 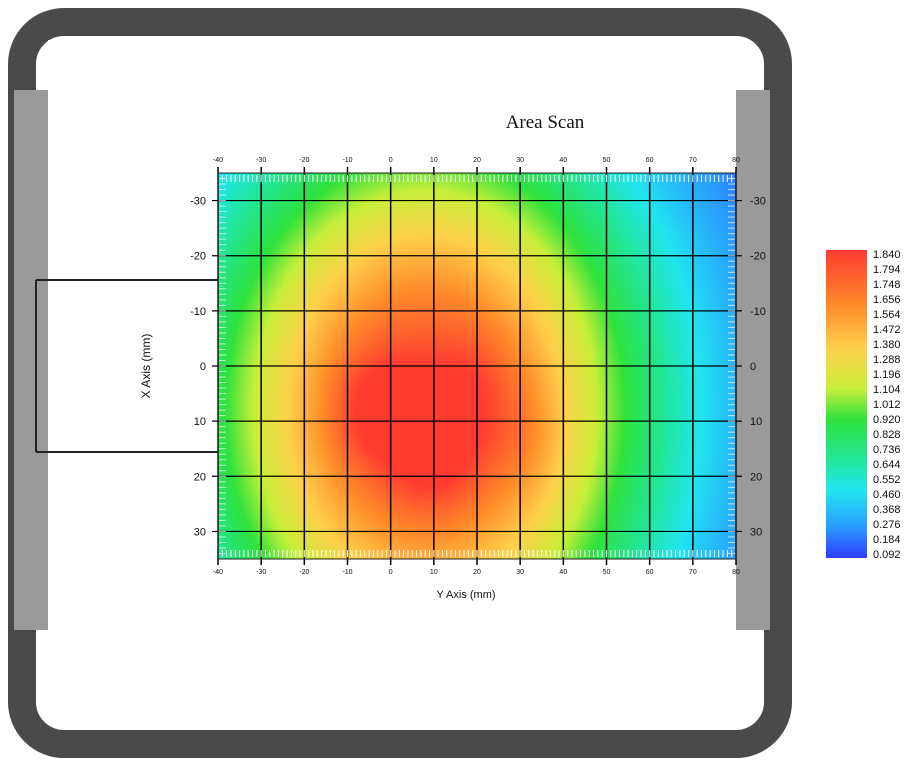 I want to click on y-tick-label-left: -10, so click(x=198, y=312).